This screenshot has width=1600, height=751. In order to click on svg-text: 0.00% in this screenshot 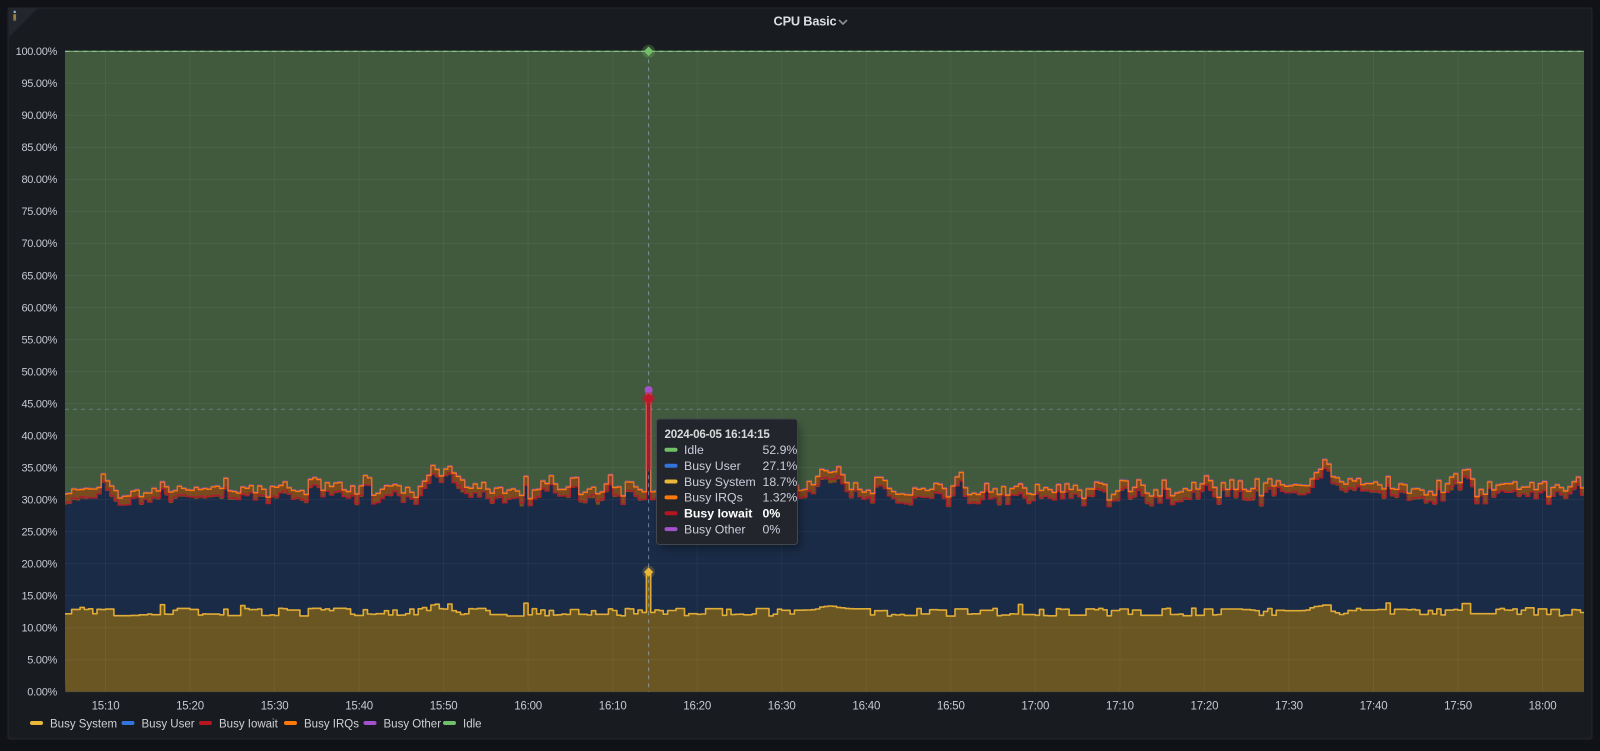, I will do `click(42, 693)`.